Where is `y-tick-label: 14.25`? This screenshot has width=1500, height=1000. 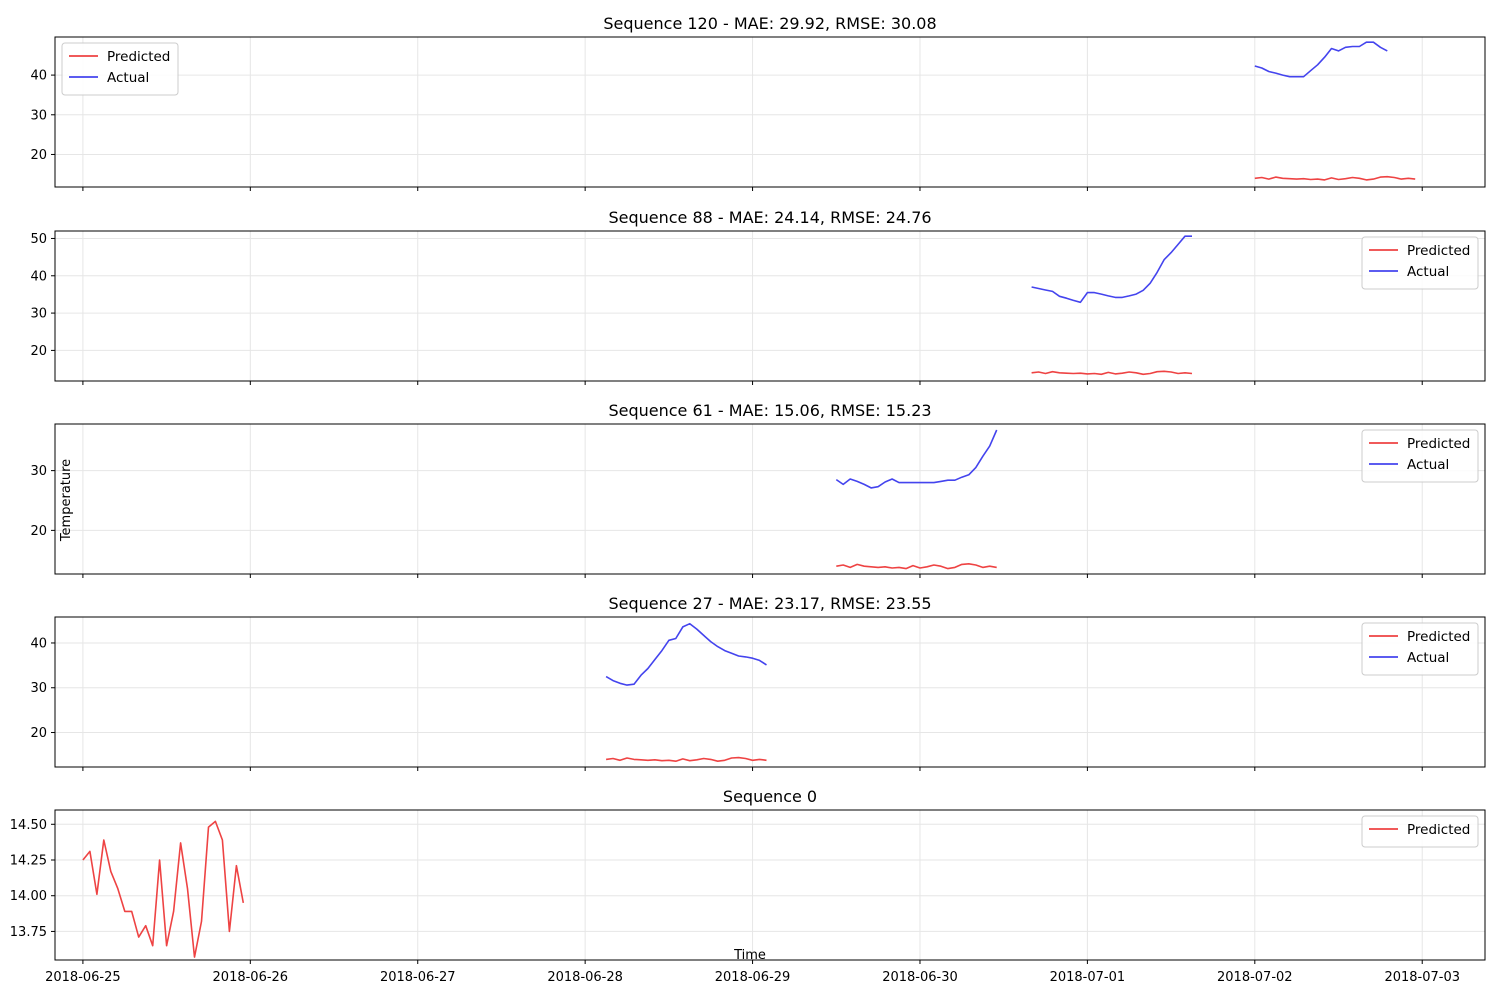 y-tick-label: 14.25 is located at coordinates (28, 861).